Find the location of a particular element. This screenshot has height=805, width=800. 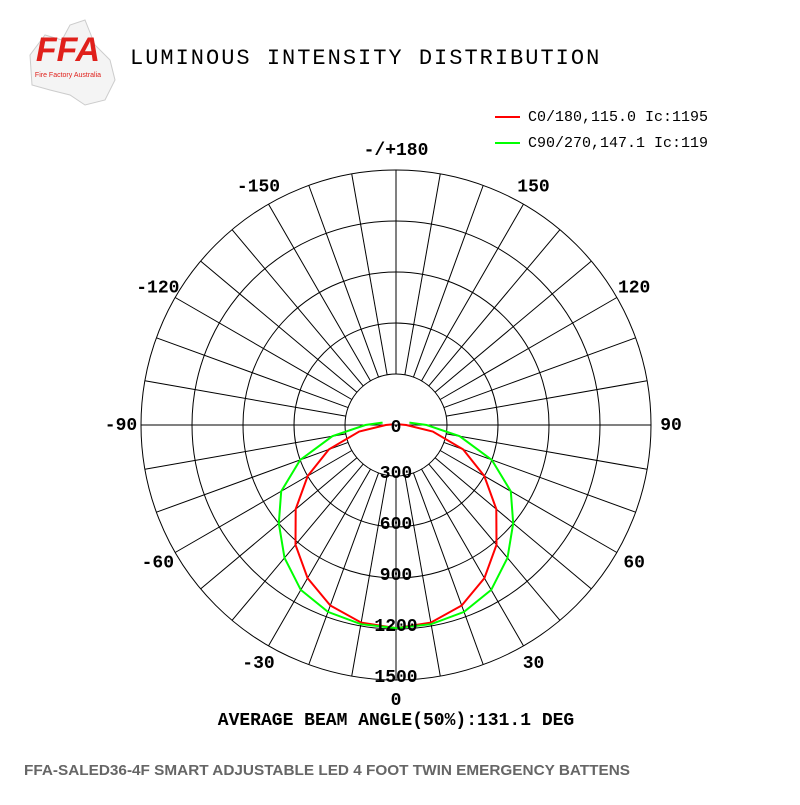

logo-map is located at coordinates (72, 62).